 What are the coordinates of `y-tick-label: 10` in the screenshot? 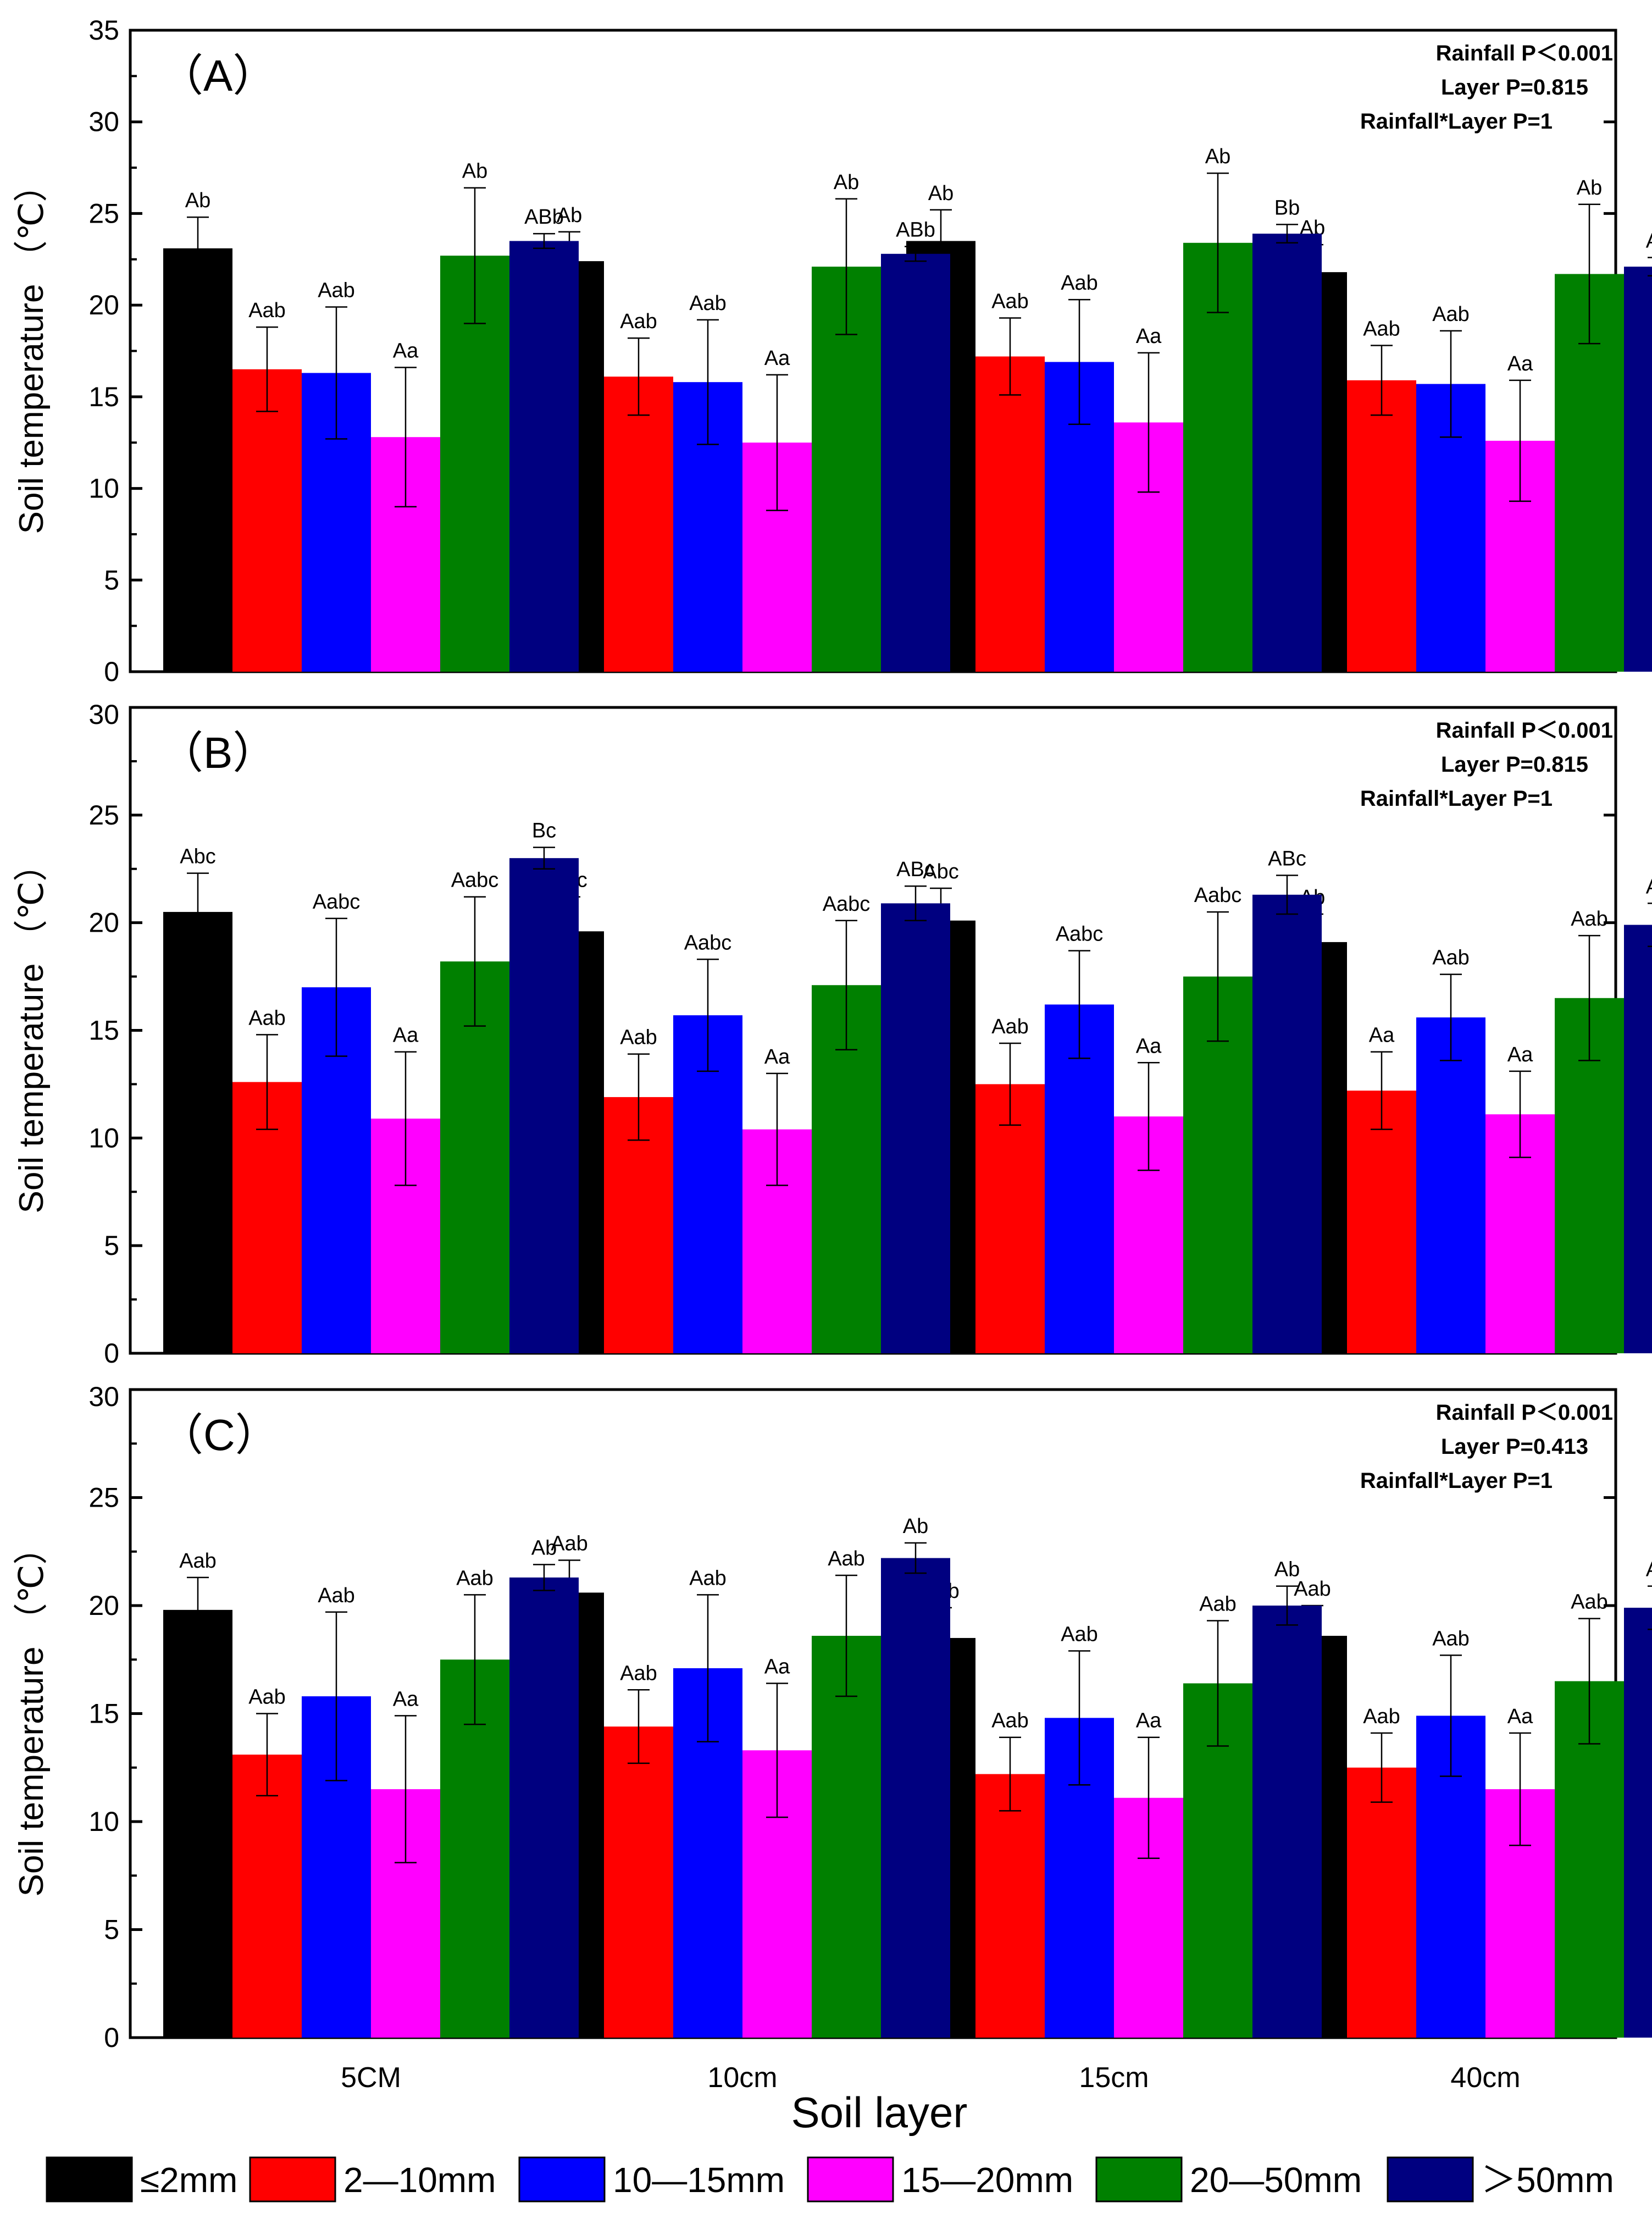 It's located at (103, 489).